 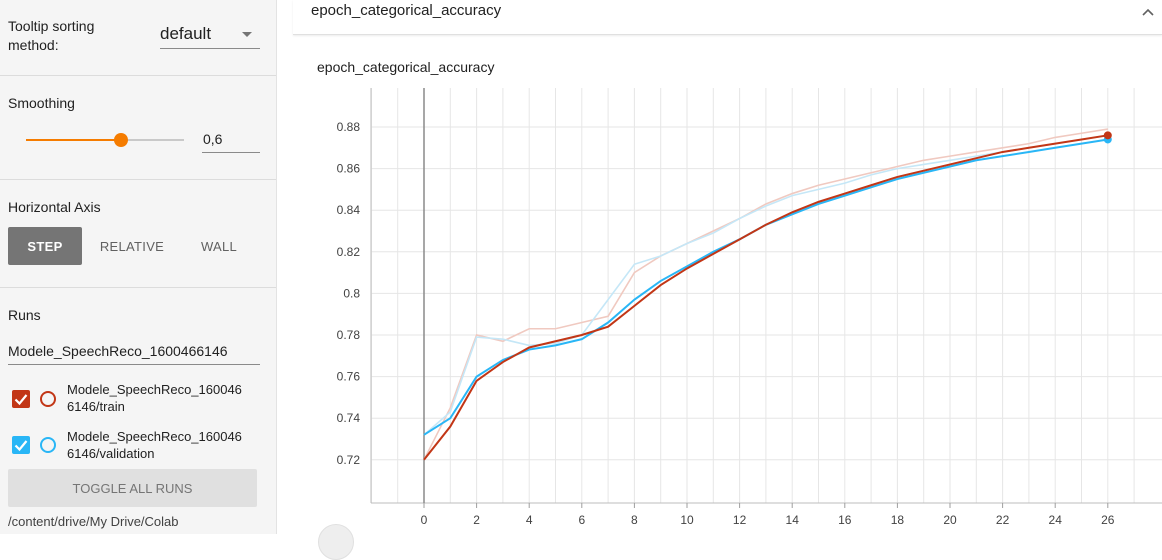 What do you see at coordinates (45, 246) in the screenshot?
I see `axis-step-button: STEP` at bounding box center [45, 246].